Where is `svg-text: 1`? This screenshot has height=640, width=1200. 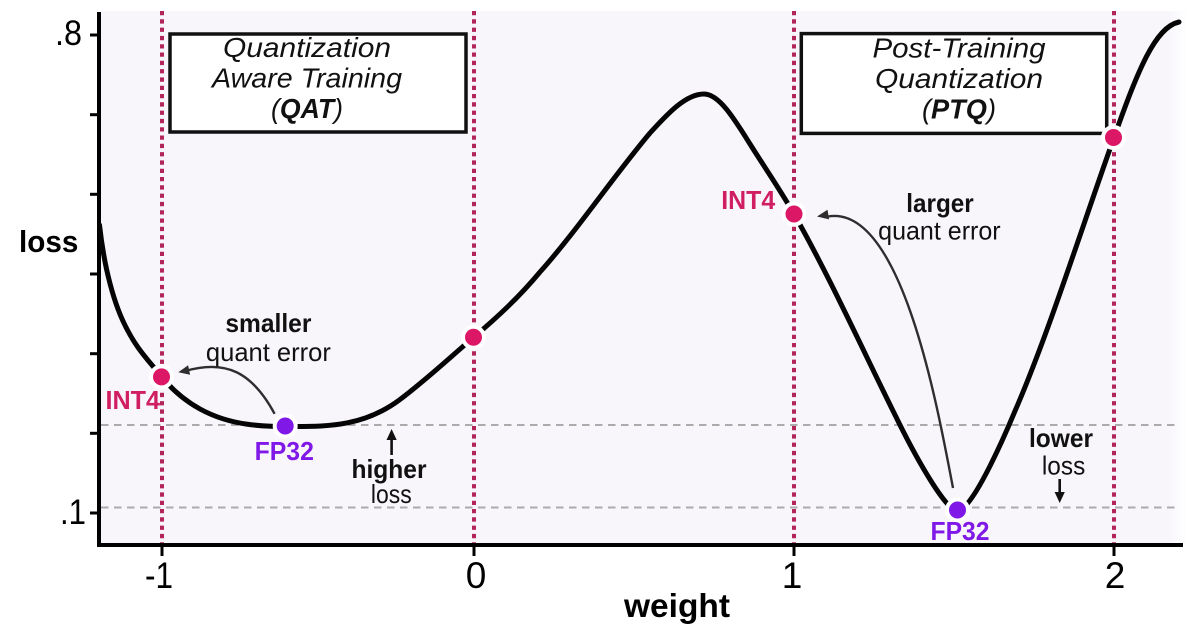
svg-text: 1 is located at coordinates (792, 575).